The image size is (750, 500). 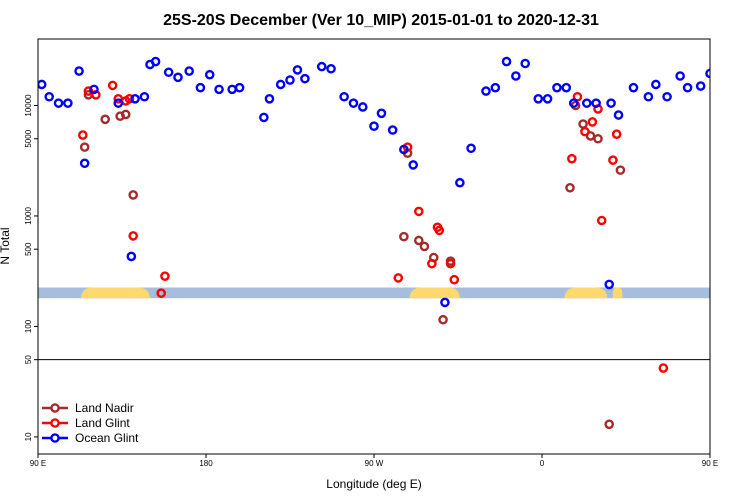 I want to click on x-axis-label: Longitude (deg E), so click(x=373, y=484).